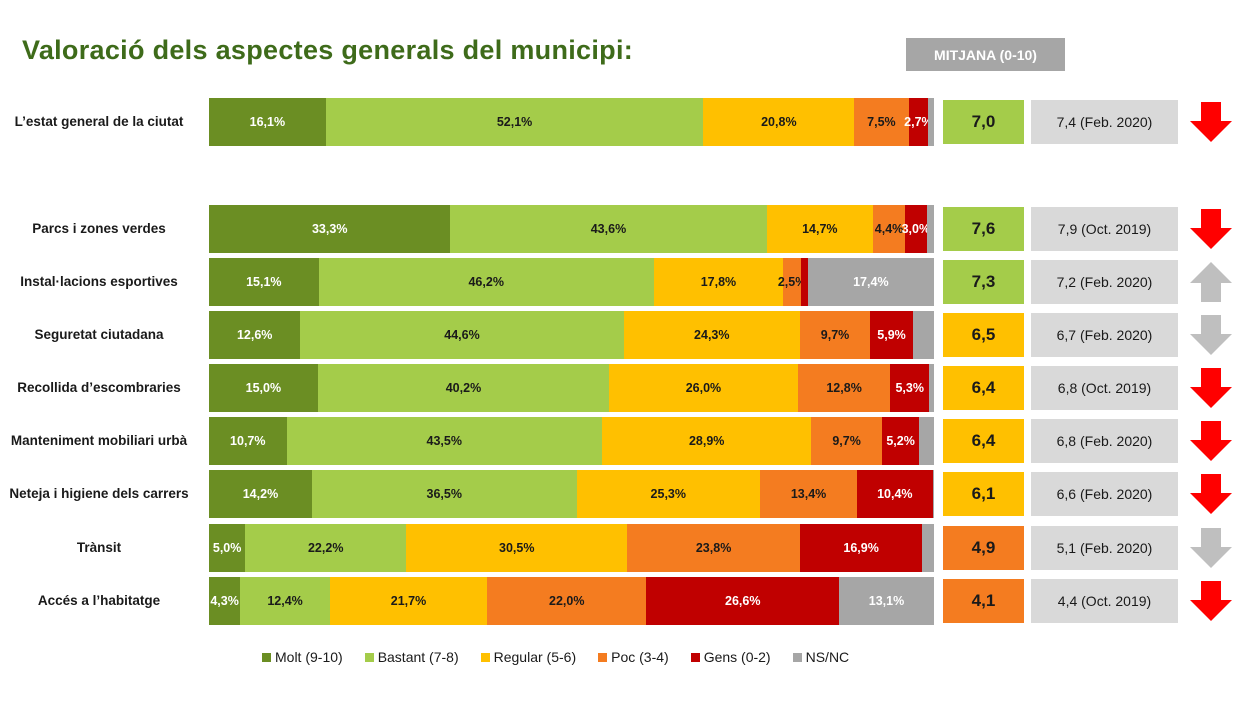  Describe the element at coordinates (254, 335) in the screenshot. I see `data-label: 12,6%` at that location.